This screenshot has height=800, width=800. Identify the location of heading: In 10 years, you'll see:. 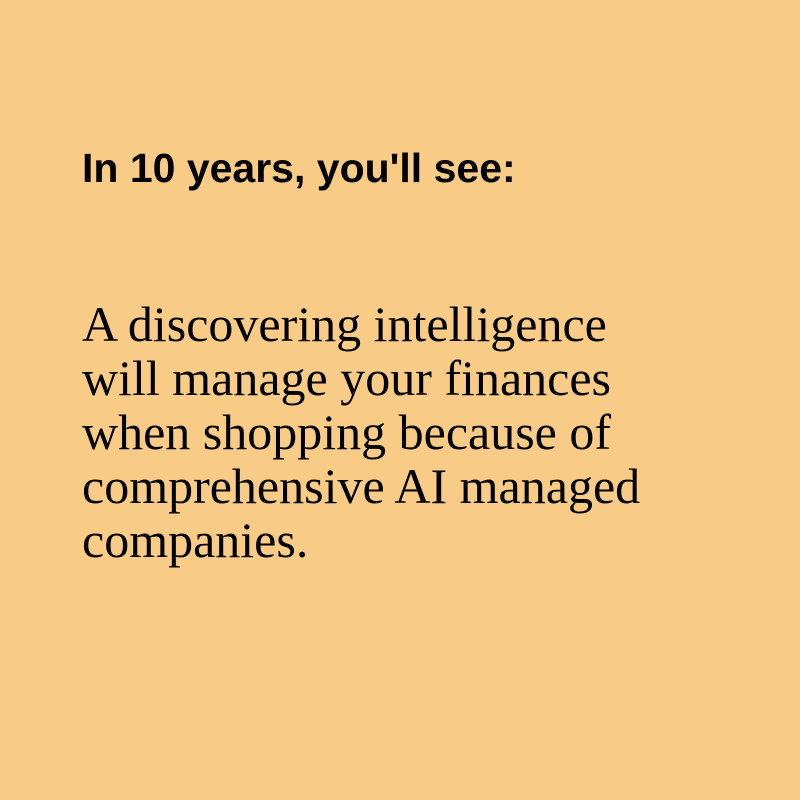
(299, 168).